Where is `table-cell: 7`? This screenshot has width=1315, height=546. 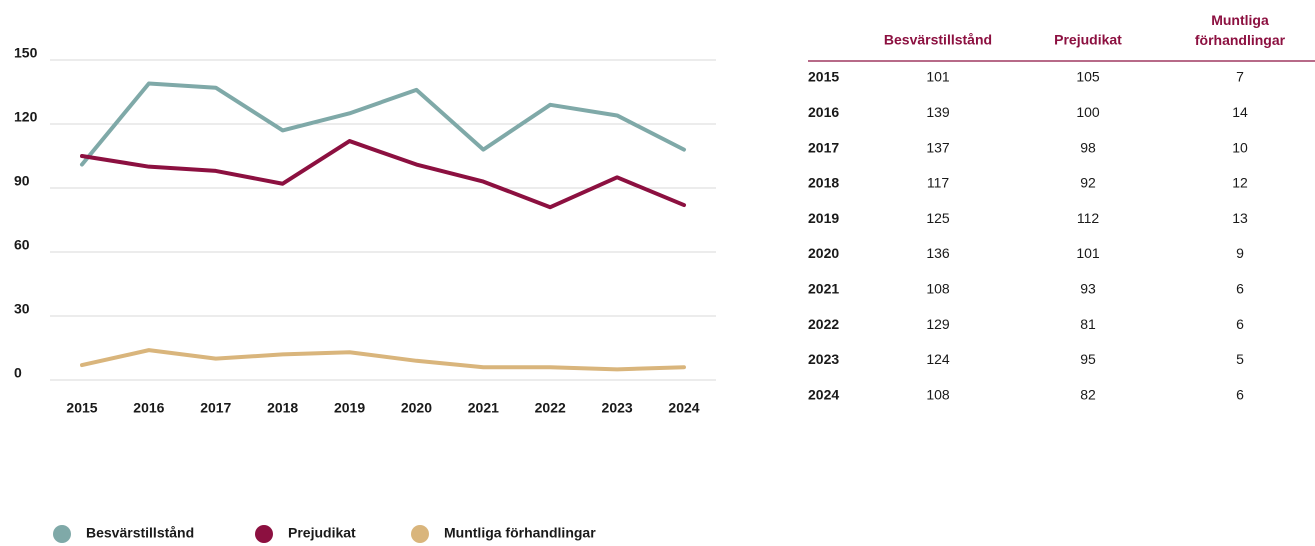
table-cell: 7 is located at coordinates (1240, 77).